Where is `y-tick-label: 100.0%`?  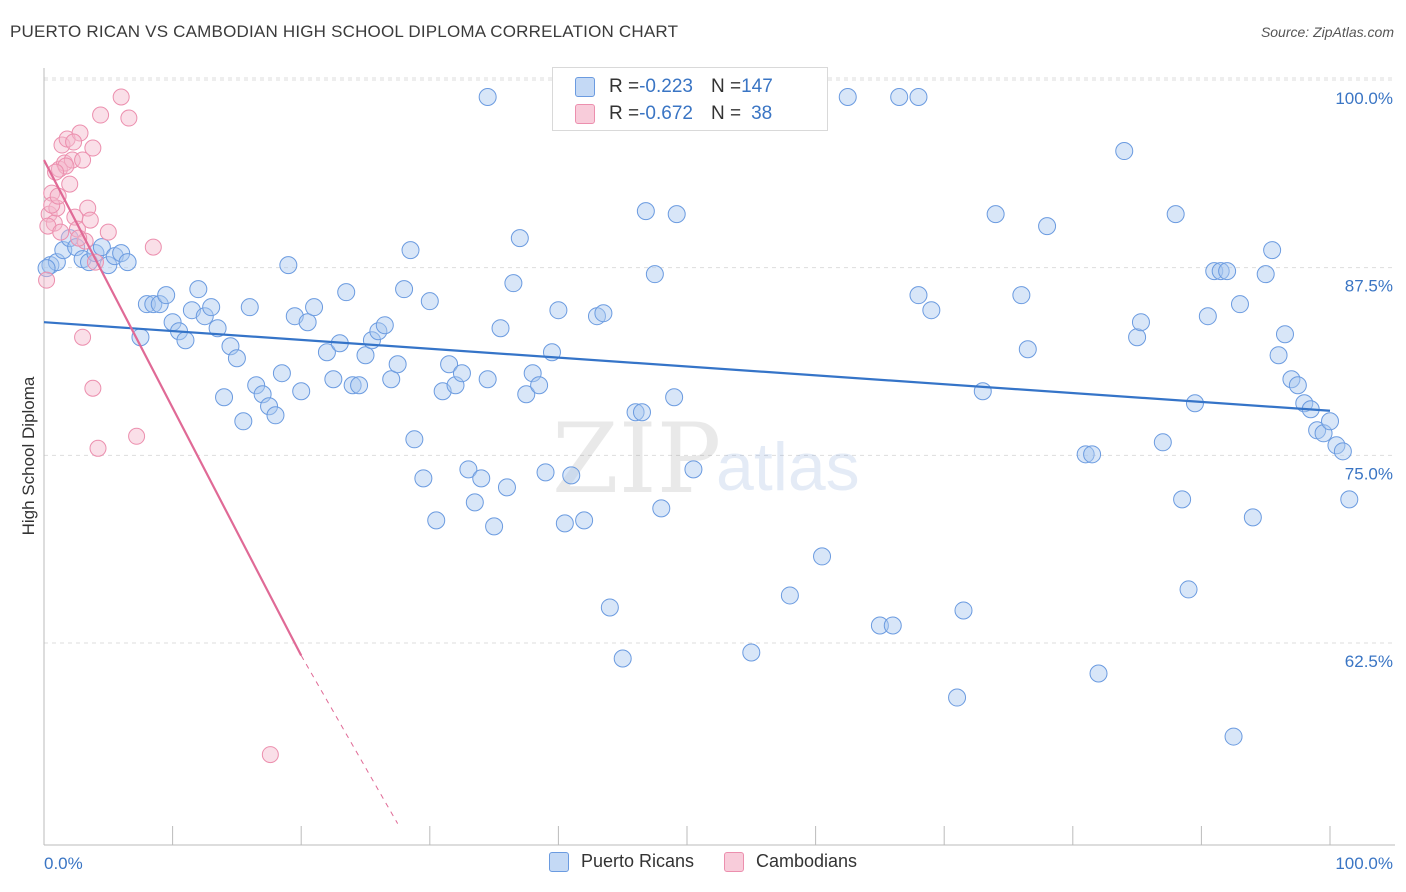 y-tick-label: 100.0% is located at coordinates (1364, 98).